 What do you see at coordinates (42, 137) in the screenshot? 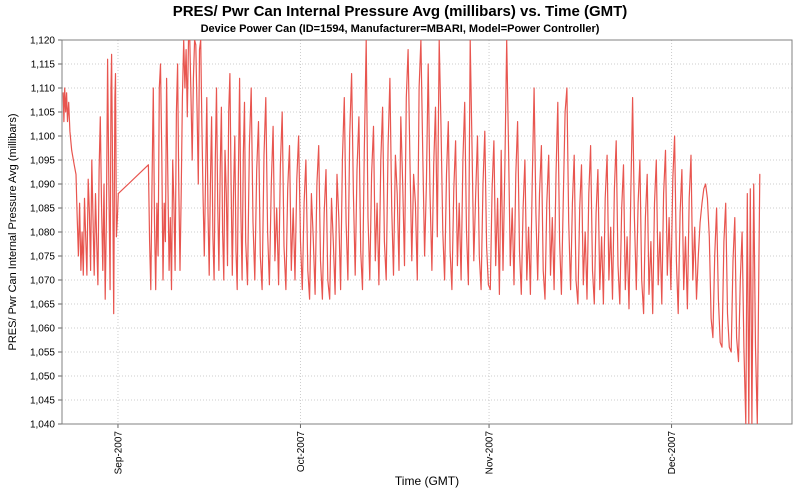
I see `y-tick-label: 1,100` at bounding box center [42, 137].